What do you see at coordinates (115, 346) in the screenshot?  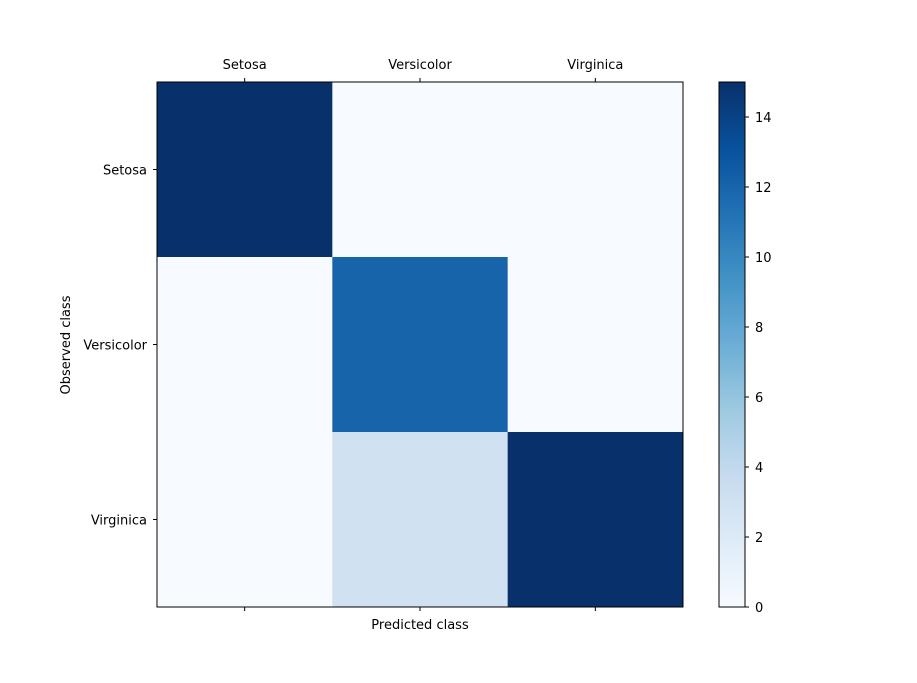 I see `y-tick-label: Versicolor` at bounding box center [115, 346].